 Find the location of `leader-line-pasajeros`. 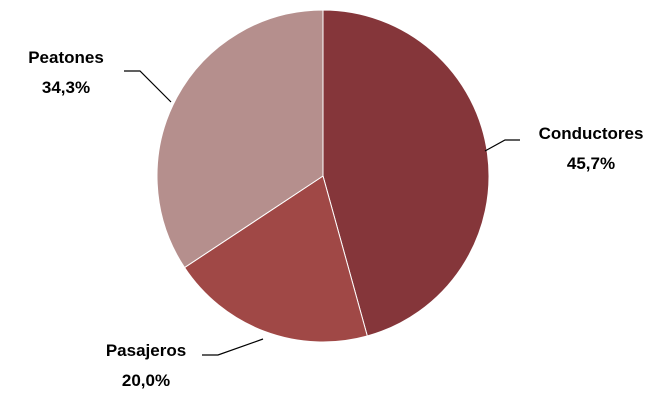

leader-line-pasajeros is located at coordinates (233, 347).